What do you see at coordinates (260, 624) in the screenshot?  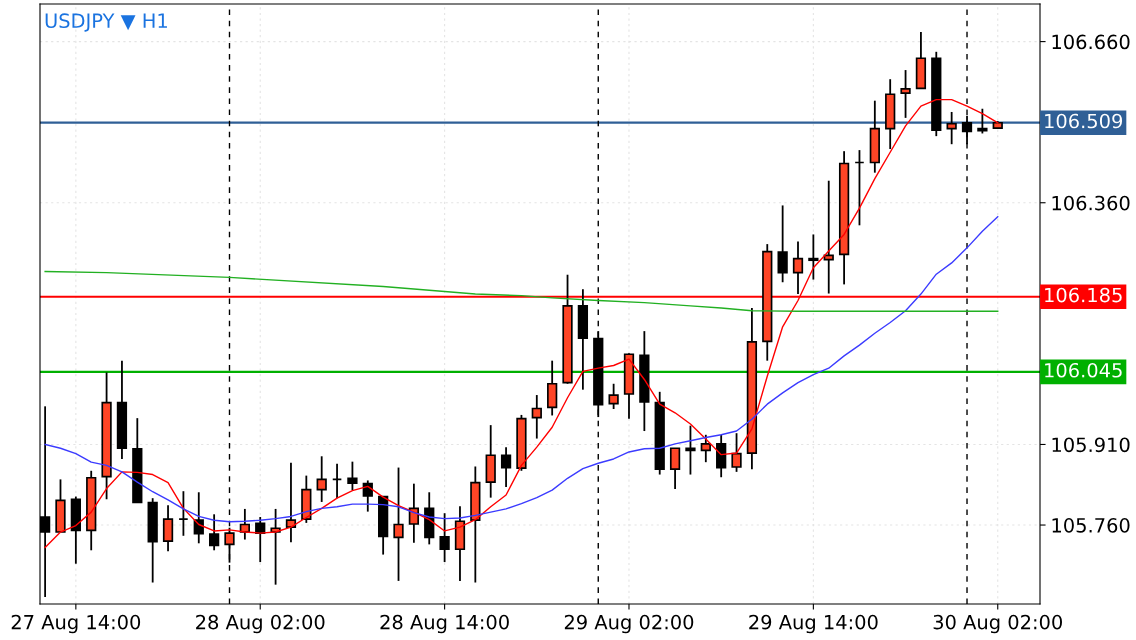 I see `x-tick-label: 28 Aug 02:00` at bounding box center [260, 624].